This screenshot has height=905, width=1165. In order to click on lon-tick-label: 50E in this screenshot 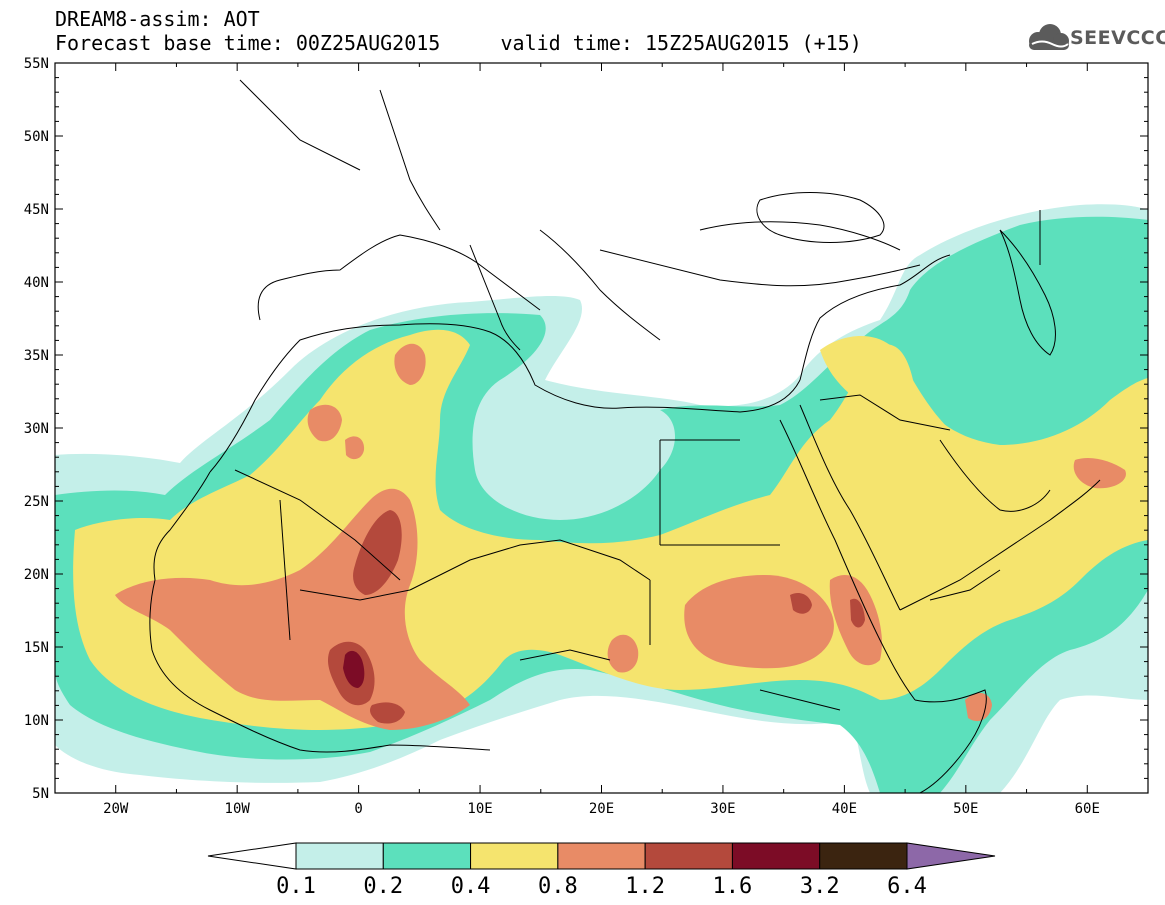, I will do `click(965, 809)`.